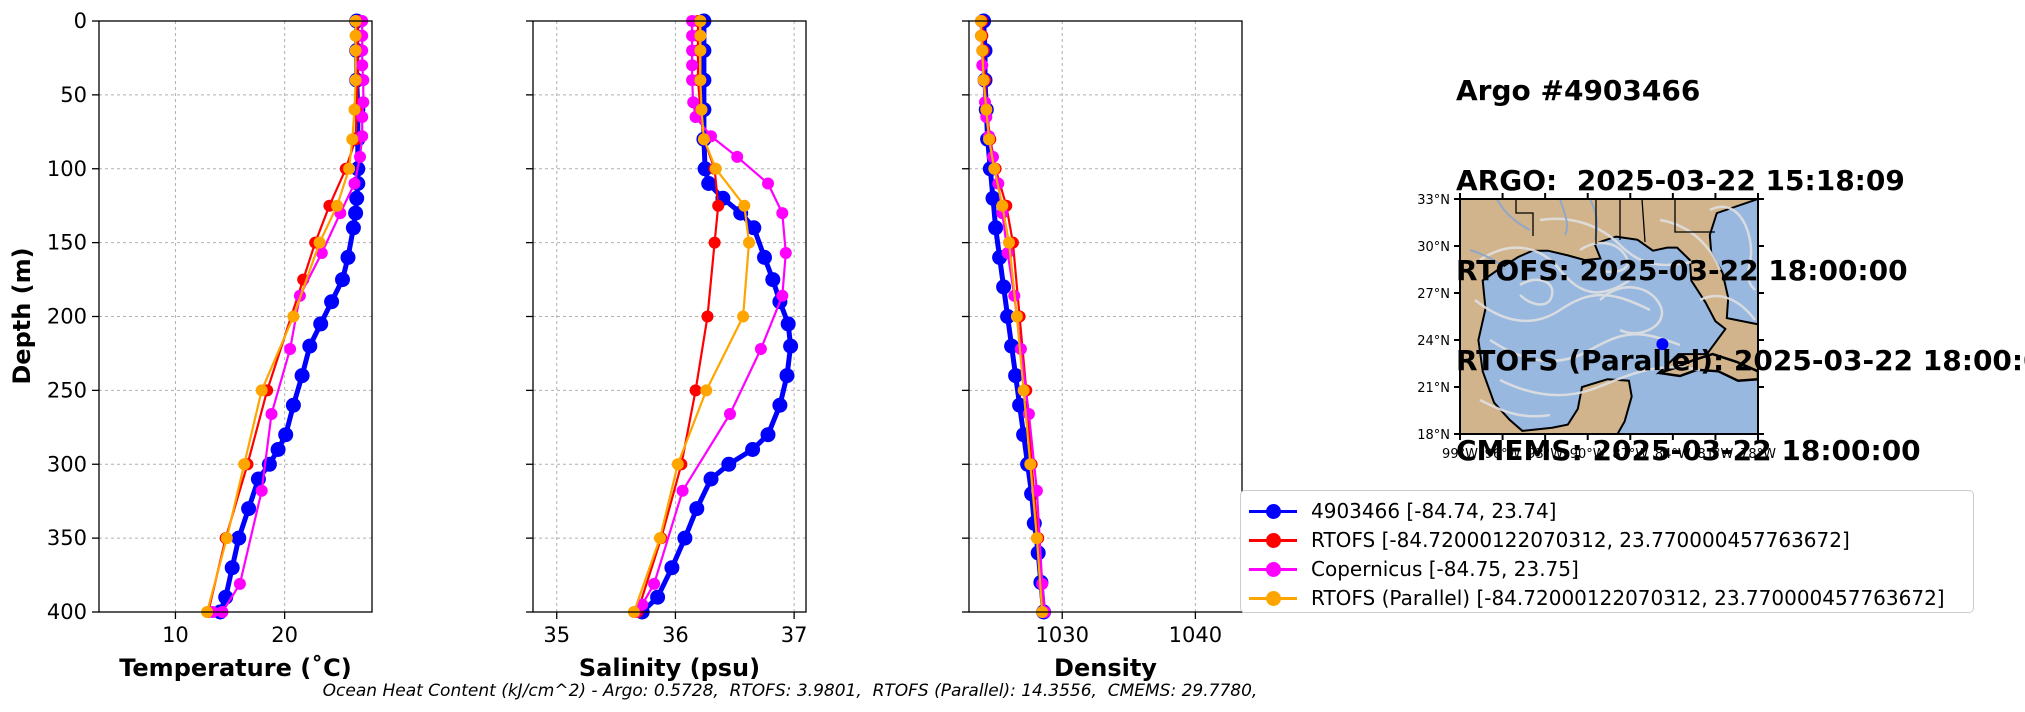 The image size is (2025, 712). Describe the element at coordinates (1758, 454) in the screenshot. I see `map-lon-label: 78°W` at that location.